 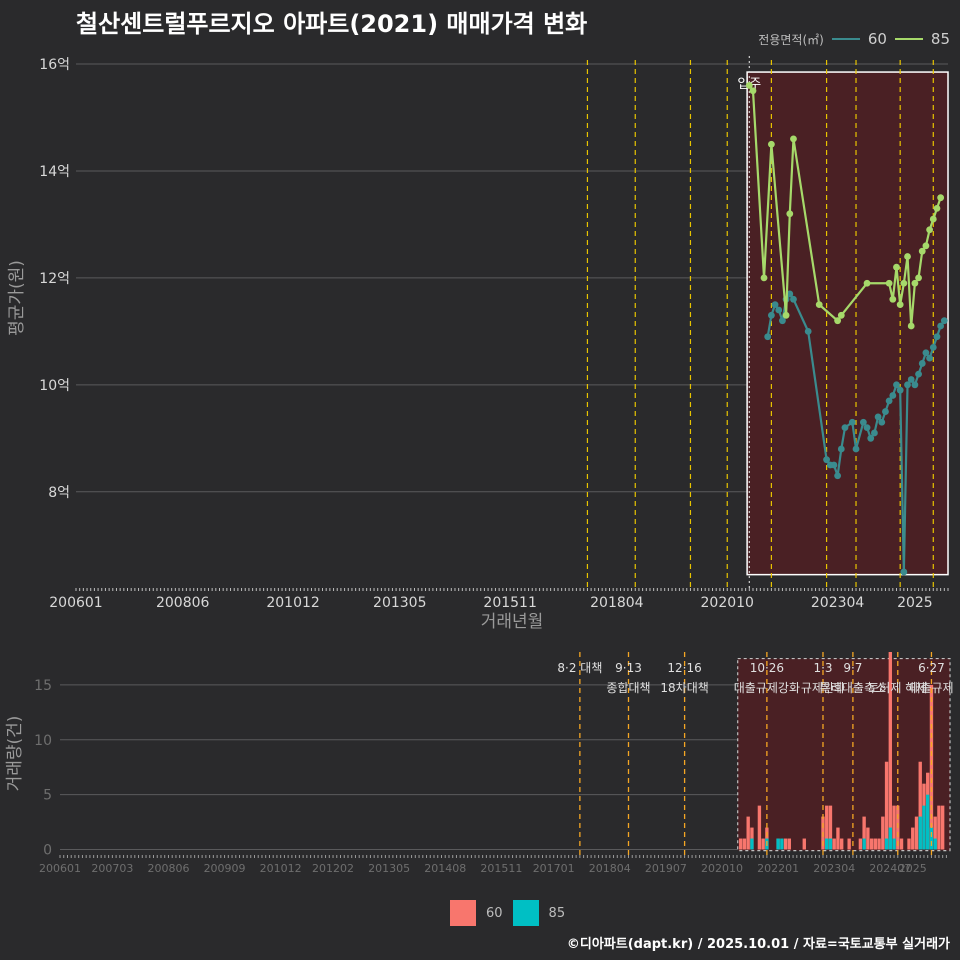 I want to click on legend-bottom-label-85: 85, so click(x=557, y=913).